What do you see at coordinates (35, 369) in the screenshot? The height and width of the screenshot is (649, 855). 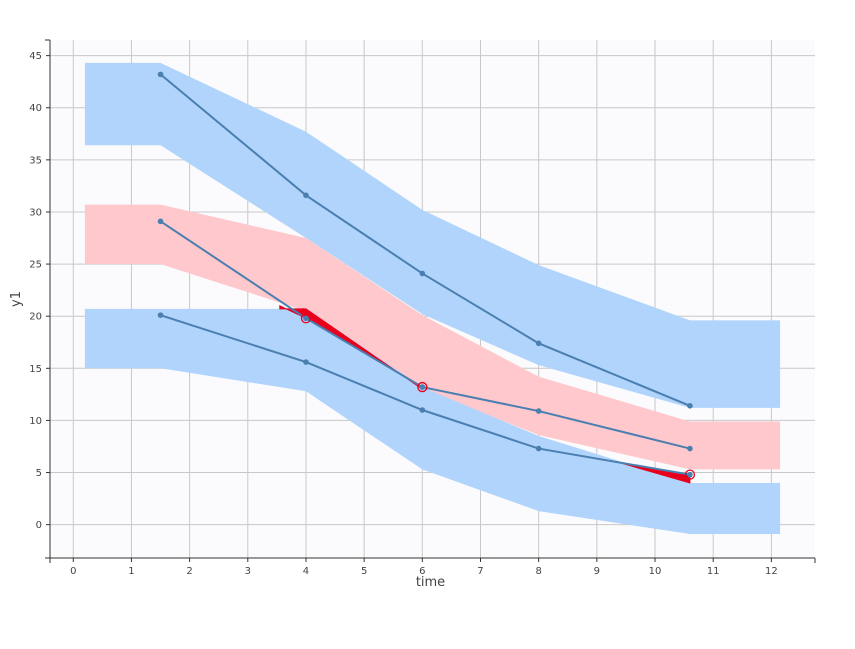 I see `y-tick-label: 15` at bounding box center [35, 369].